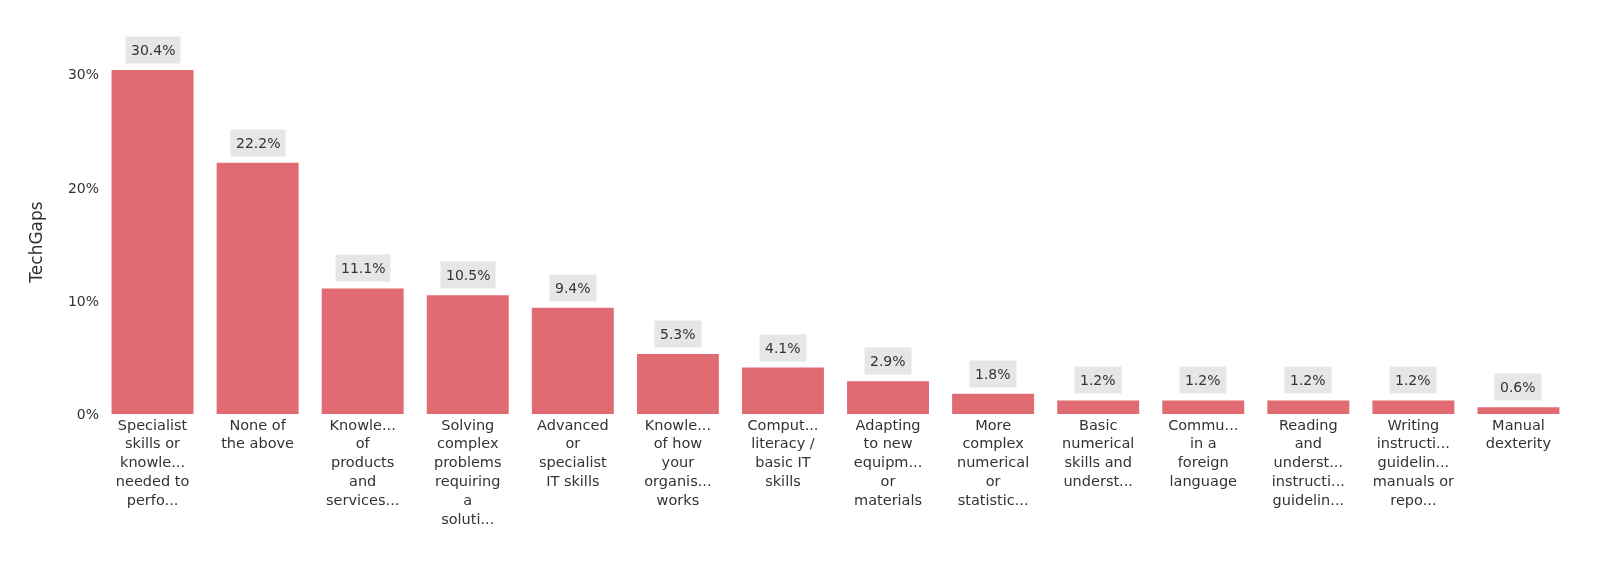 This screenshot has height=584, width=1601. Describe the element at coordinates (83, 300) in the screenshot. I see `y-tick-label: 10%` at that location.